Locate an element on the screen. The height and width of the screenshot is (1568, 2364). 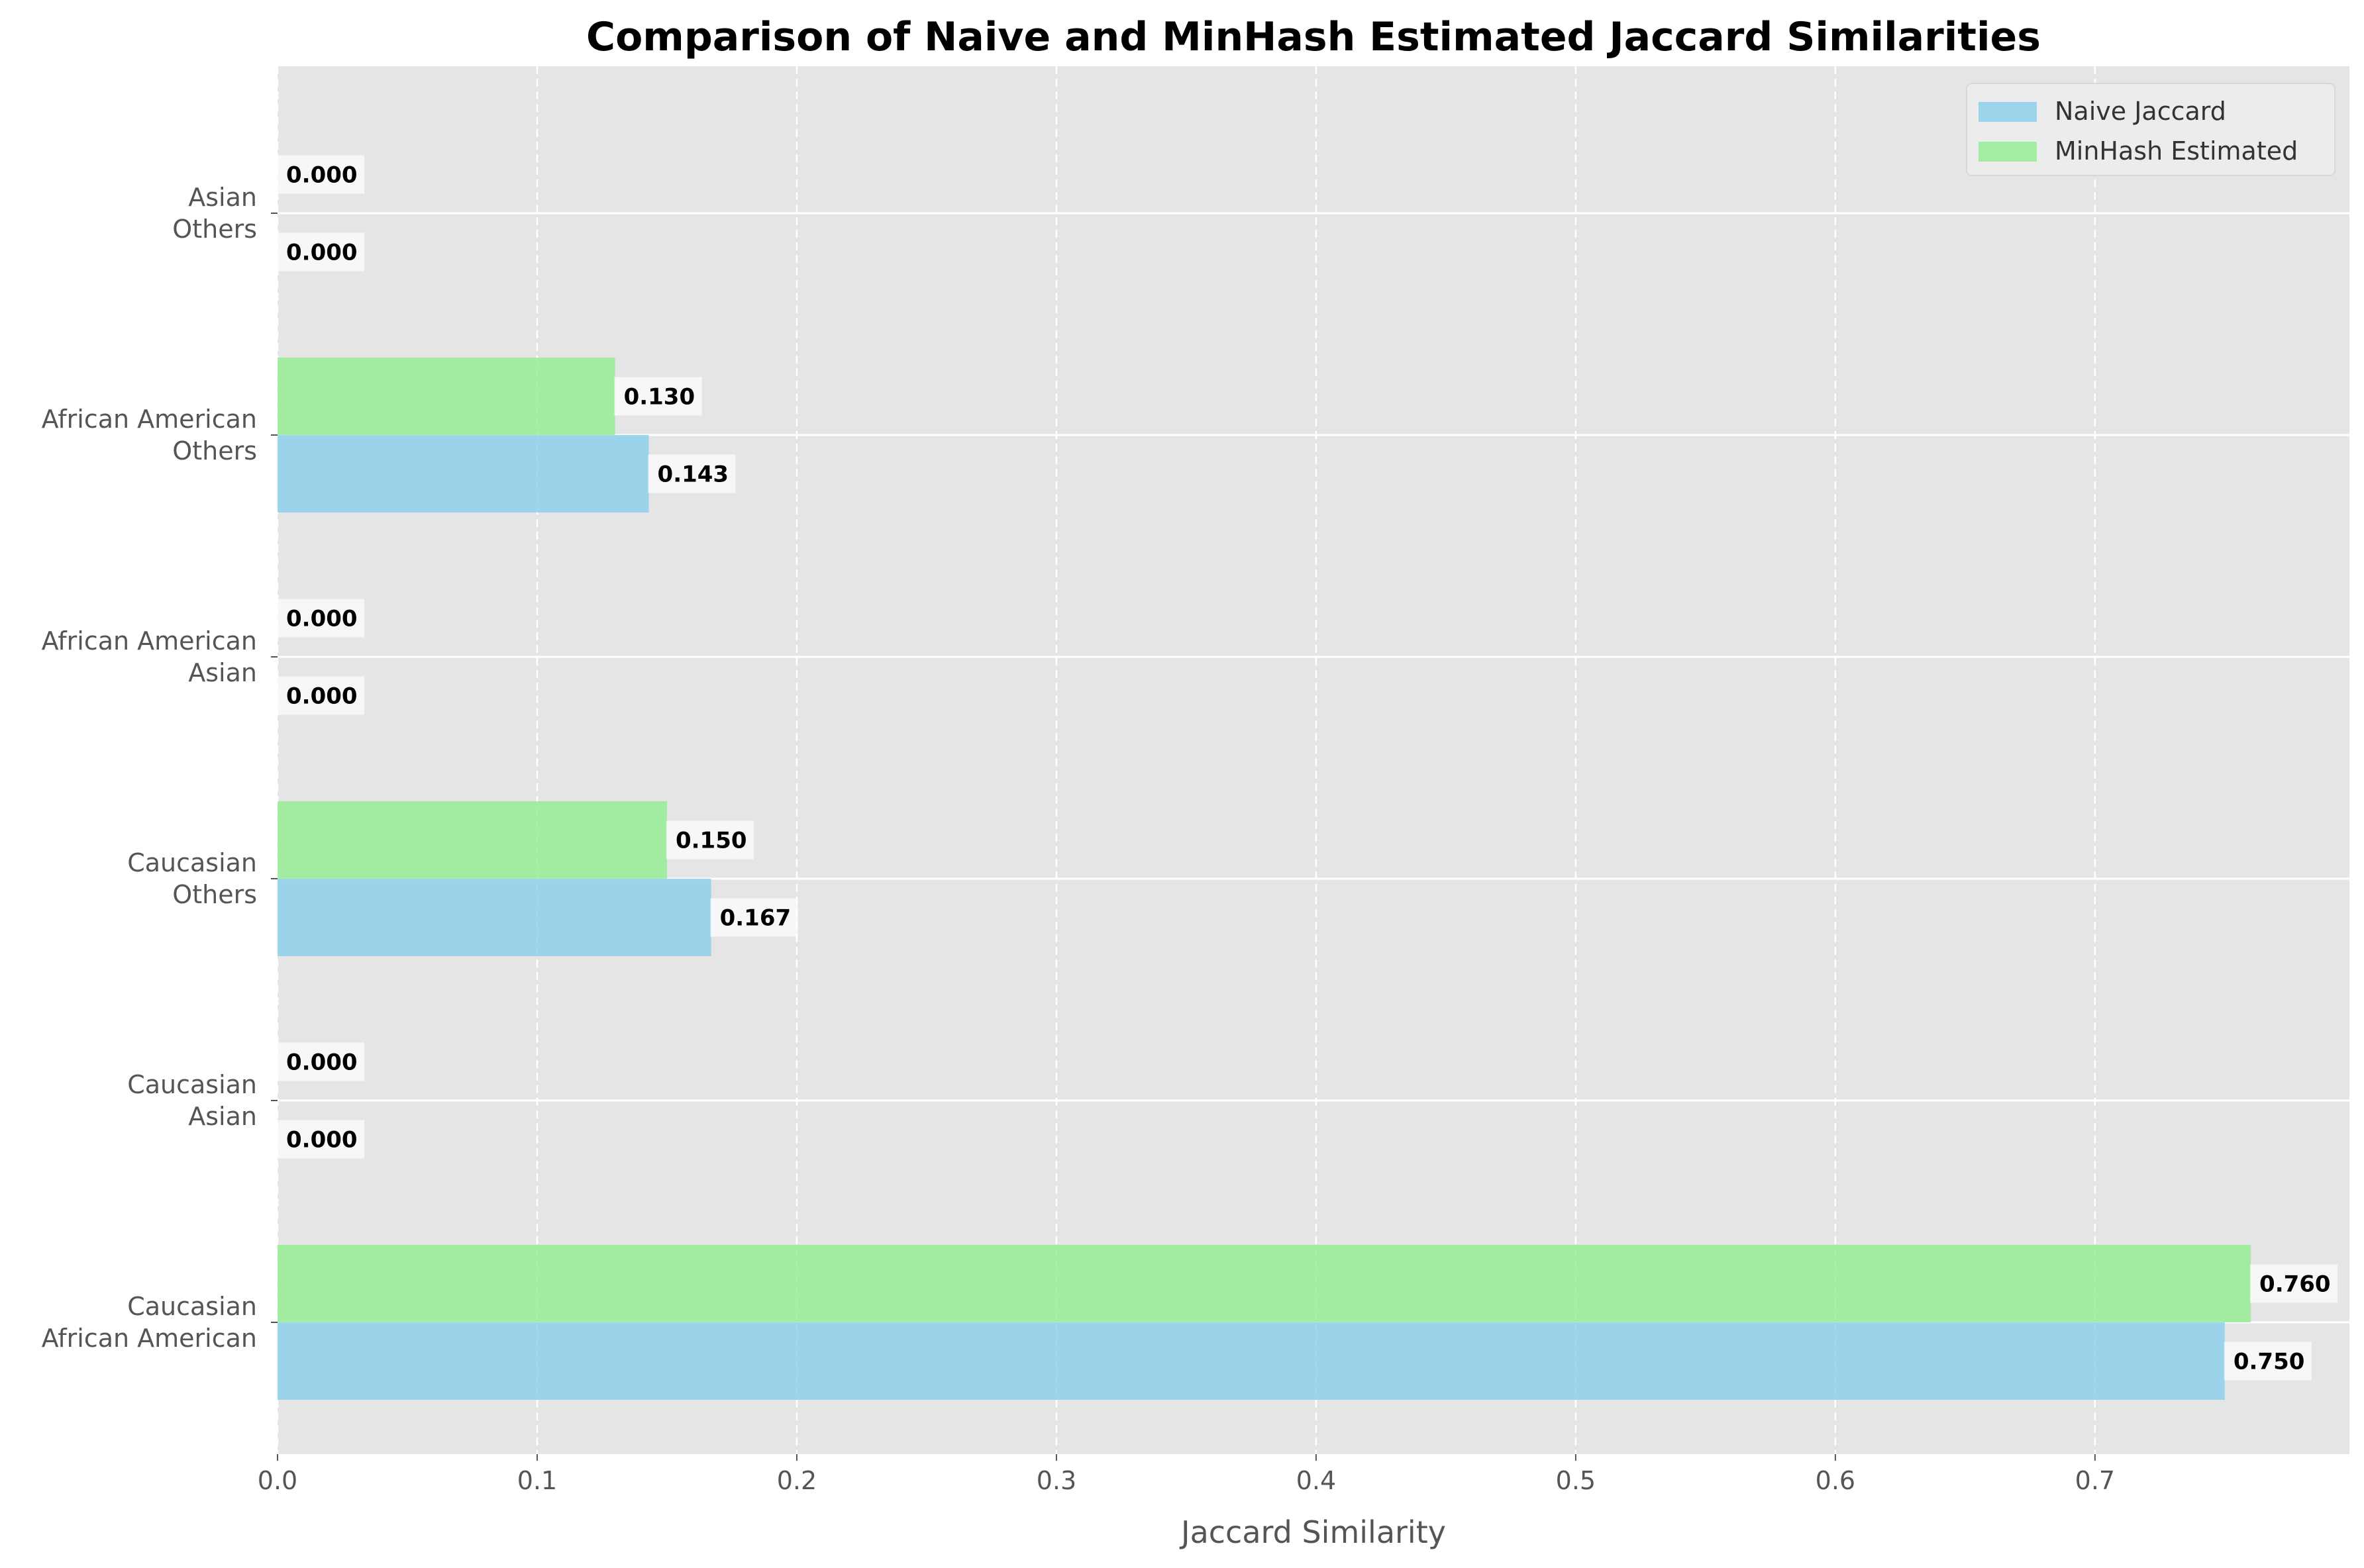
value-label: 0.760 is located at coordinates (2295, 1284).